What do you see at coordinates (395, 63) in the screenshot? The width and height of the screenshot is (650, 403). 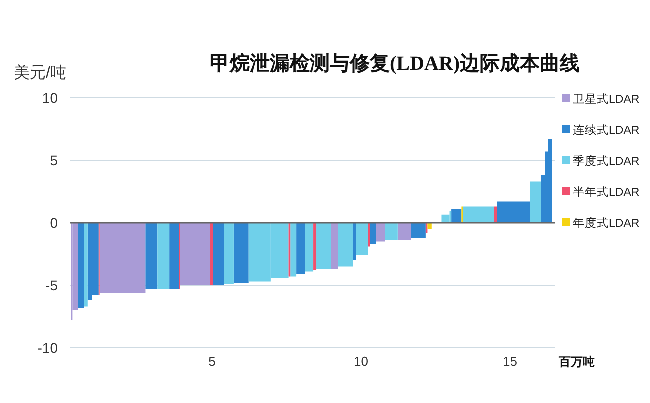 I see `chart-title: 甲烷泄漏检测与修复(LDAR)边际成本曲线` at bounding box center [395, 63].